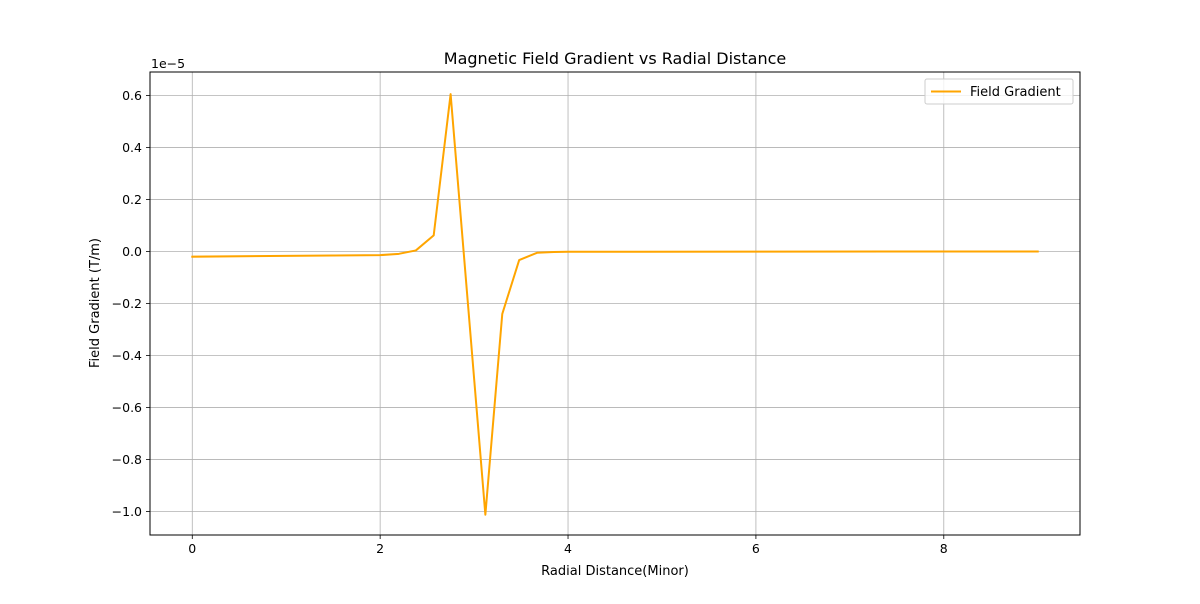 This screenshot has width=1200, height=604. Describe the element at coordinates (380, 548) in the screenshot. I see `x-tick-label: 2` at that location.